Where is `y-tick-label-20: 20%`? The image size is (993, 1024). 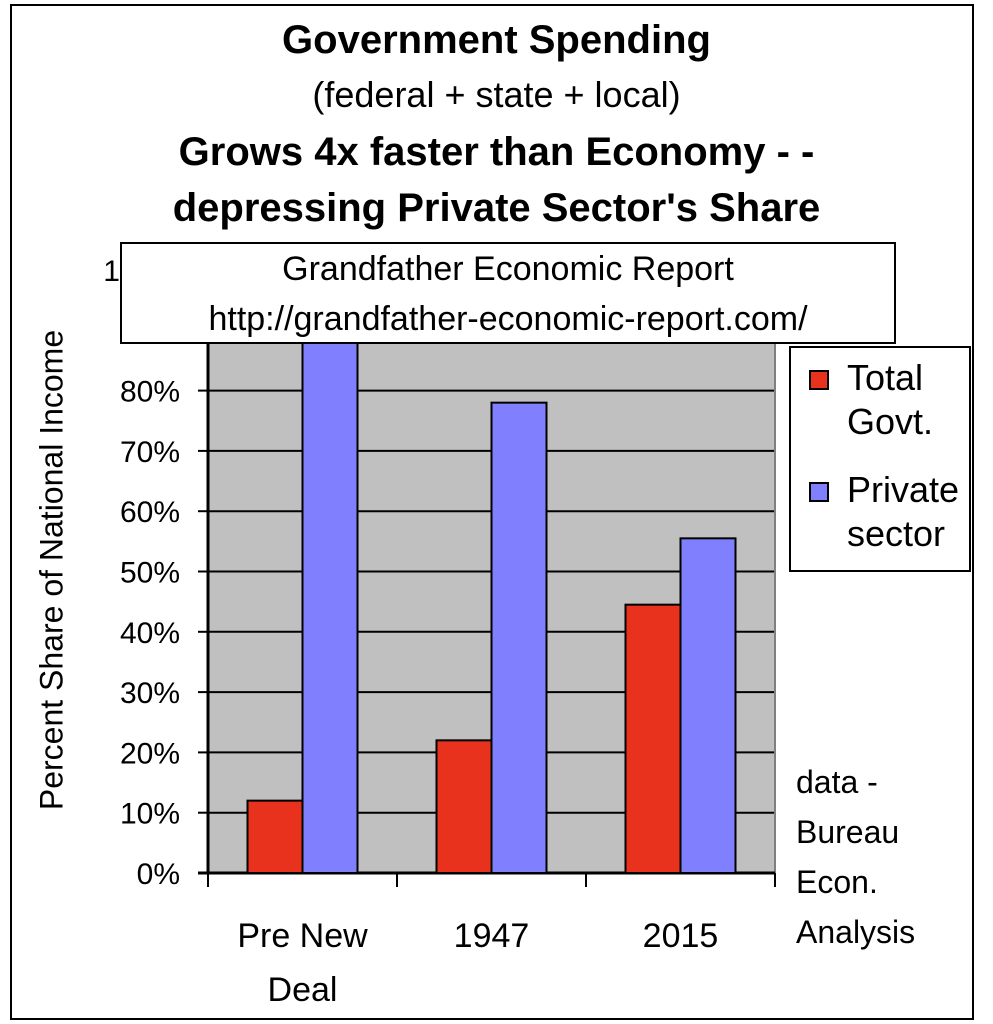
y-tick-label-20: 20% is located at coordinates (150, 753).